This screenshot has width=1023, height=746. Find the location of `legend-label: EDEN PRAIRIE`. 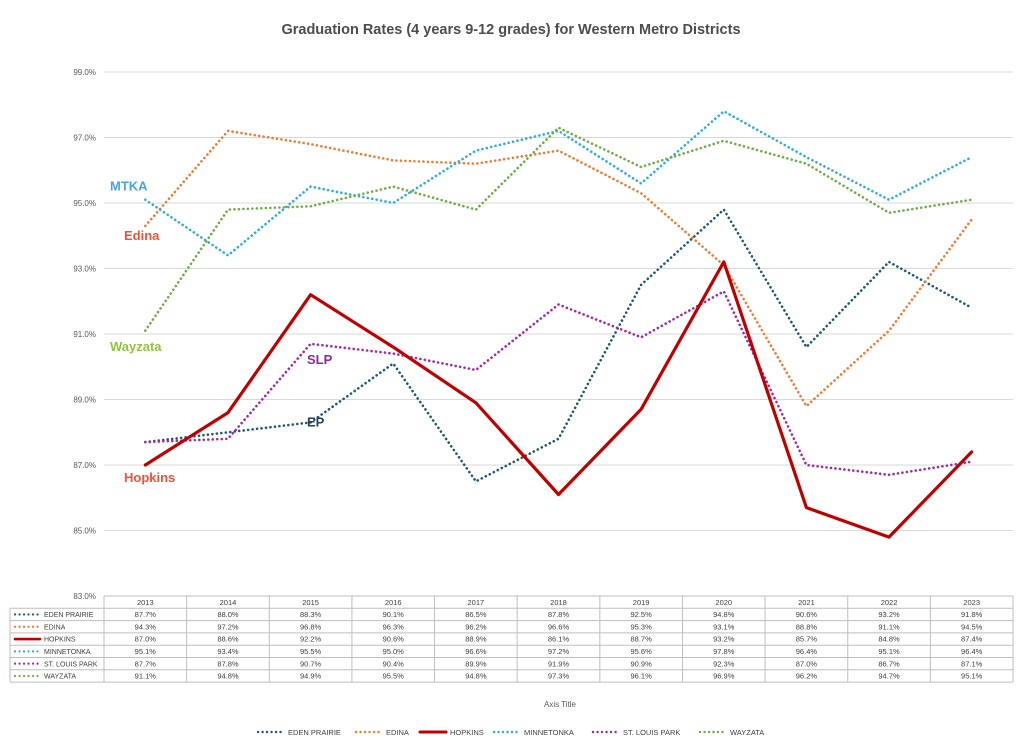

legend-label: EDEN PRAIRIE is located at coordinates (314, 732).